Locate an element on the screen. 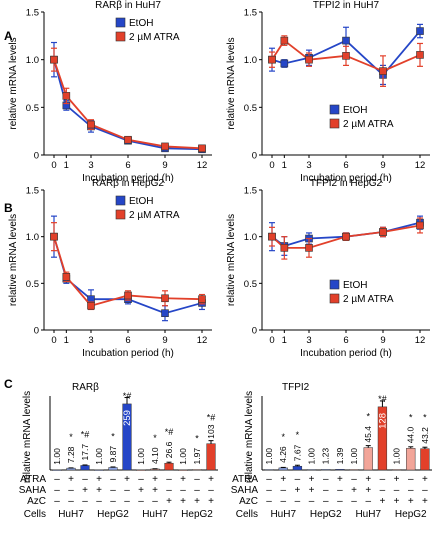 This screenshot has width=445, height=550. data-label: 1.39 is located at coordinates (340, 455).